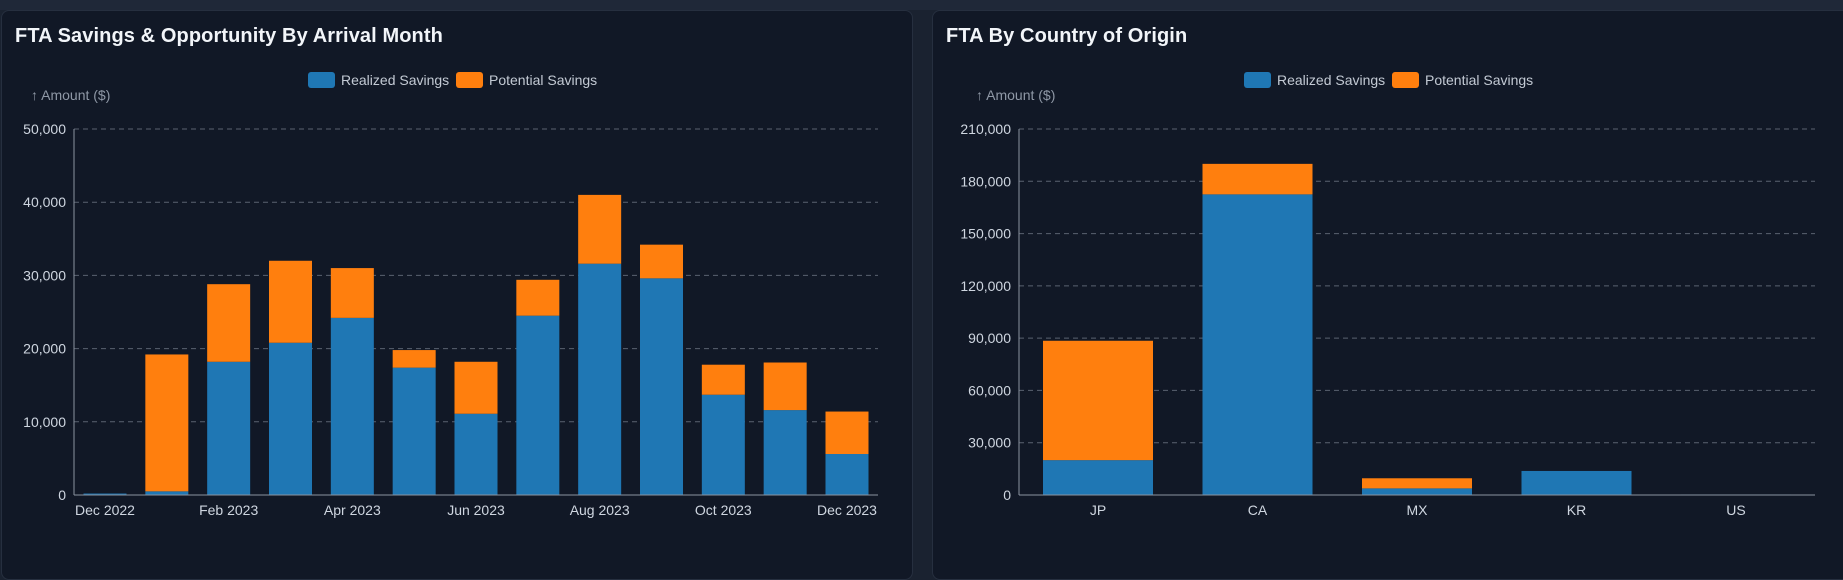 Image resolution: width=1843 pixels, height=580 pixels. What do you see at coordinates (1735, 510) in the screenshot?
I see `x-tick-label: US` at bounding box center [1735, 510].